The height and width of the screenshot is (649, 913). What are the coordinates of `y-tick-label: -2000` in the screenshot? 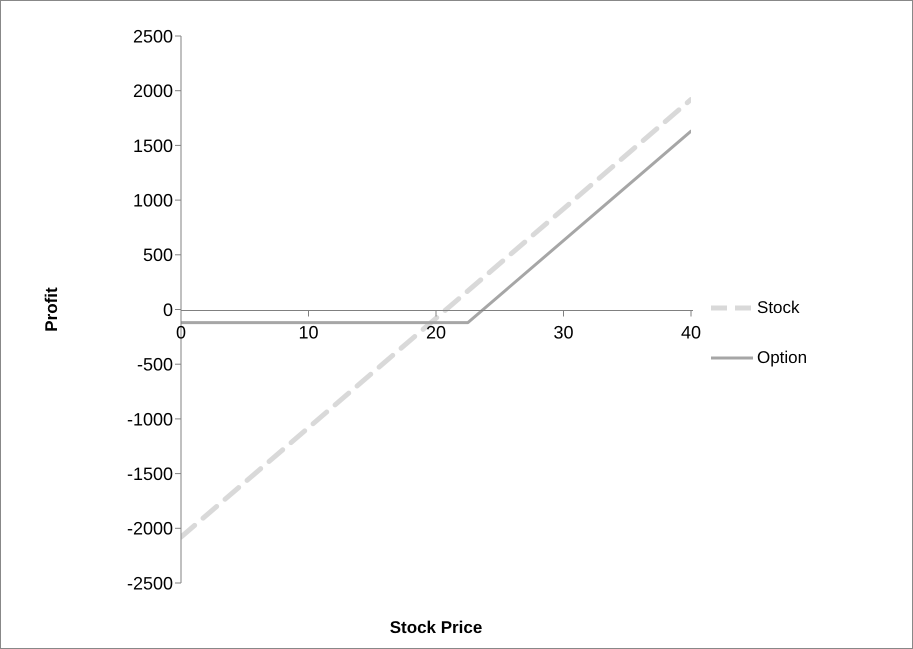 It's located at (149, 528).